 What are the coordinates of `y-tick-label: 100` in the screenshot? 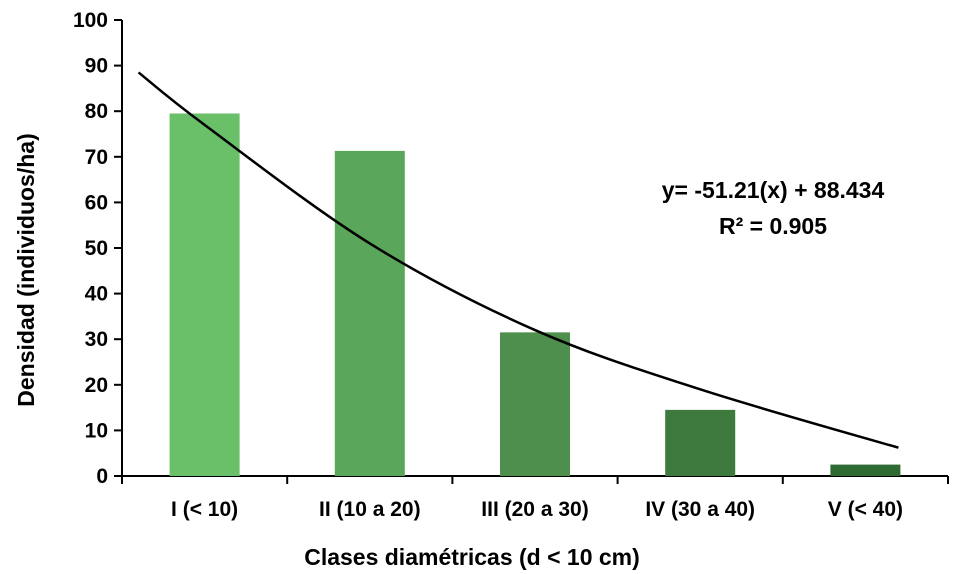 It's located at (90, 20).